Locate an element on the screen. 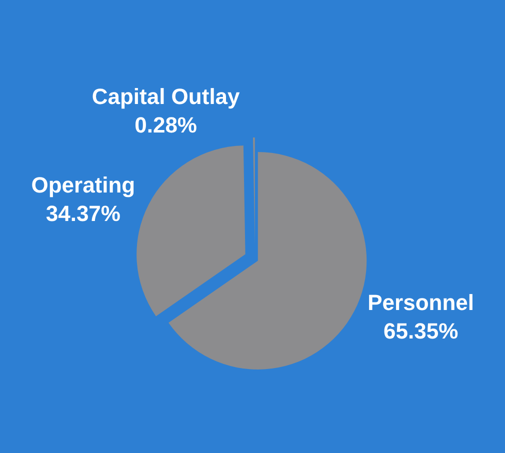 Image resolution: width=505 pixels, height=453 pixels. data-label: 34.37% is located at coordinates (83, 213).